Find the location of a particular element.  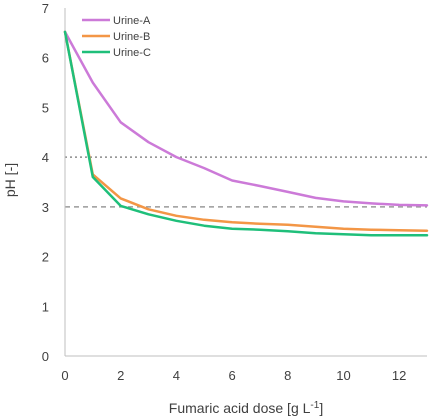

y-tick-label: 2 is located at coordinates (45, 257).